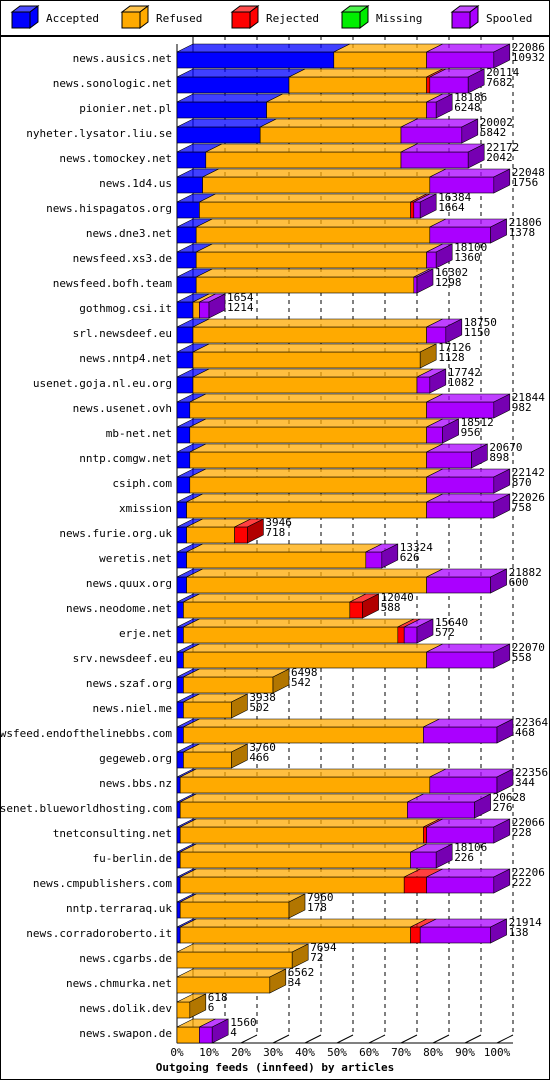 Image resolution: width=550 pixels, height=1084 pixels. What do you see at coordinates (416, 547) in the screenshot?
I see `value-label: 13324` at bounding box center [416, 547].